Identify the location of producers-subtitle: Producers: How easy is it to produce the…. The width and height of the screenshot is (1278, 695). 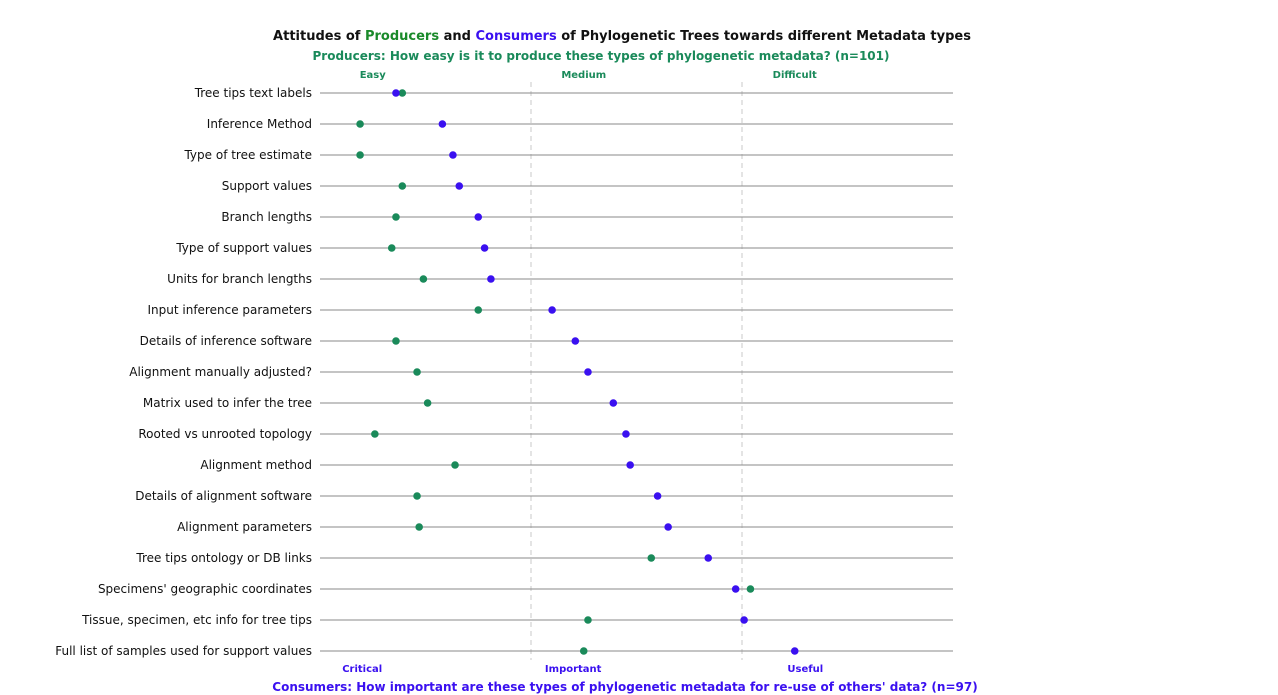
(601, 56).